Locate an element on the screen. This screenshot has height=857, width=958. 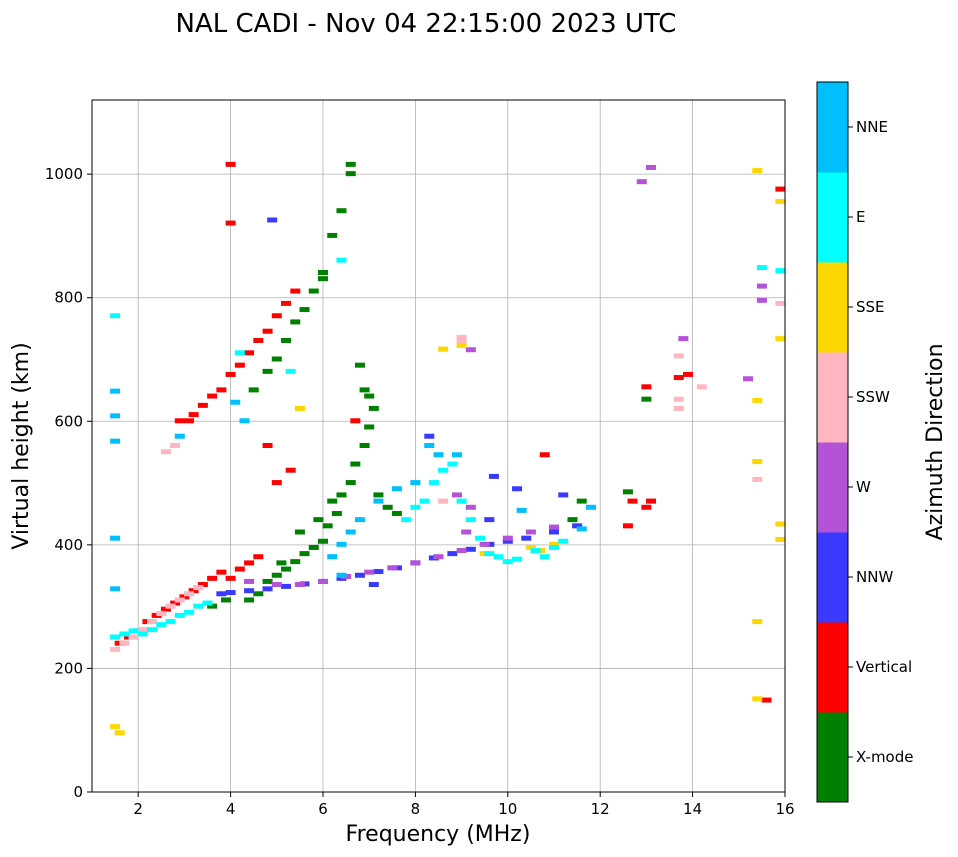
y-axis-label: Virtual height (km) is located at coordinates (21, 445).